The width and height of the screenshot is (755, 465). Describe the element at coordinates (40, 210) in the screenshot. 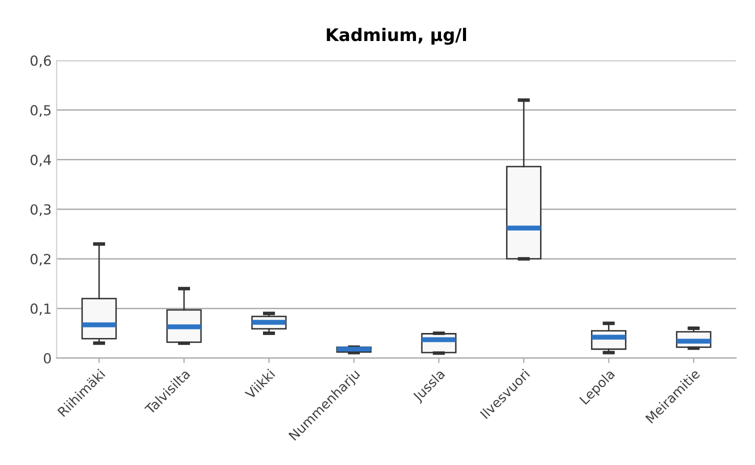

I see `y-tick-label: 0,3` at that location.